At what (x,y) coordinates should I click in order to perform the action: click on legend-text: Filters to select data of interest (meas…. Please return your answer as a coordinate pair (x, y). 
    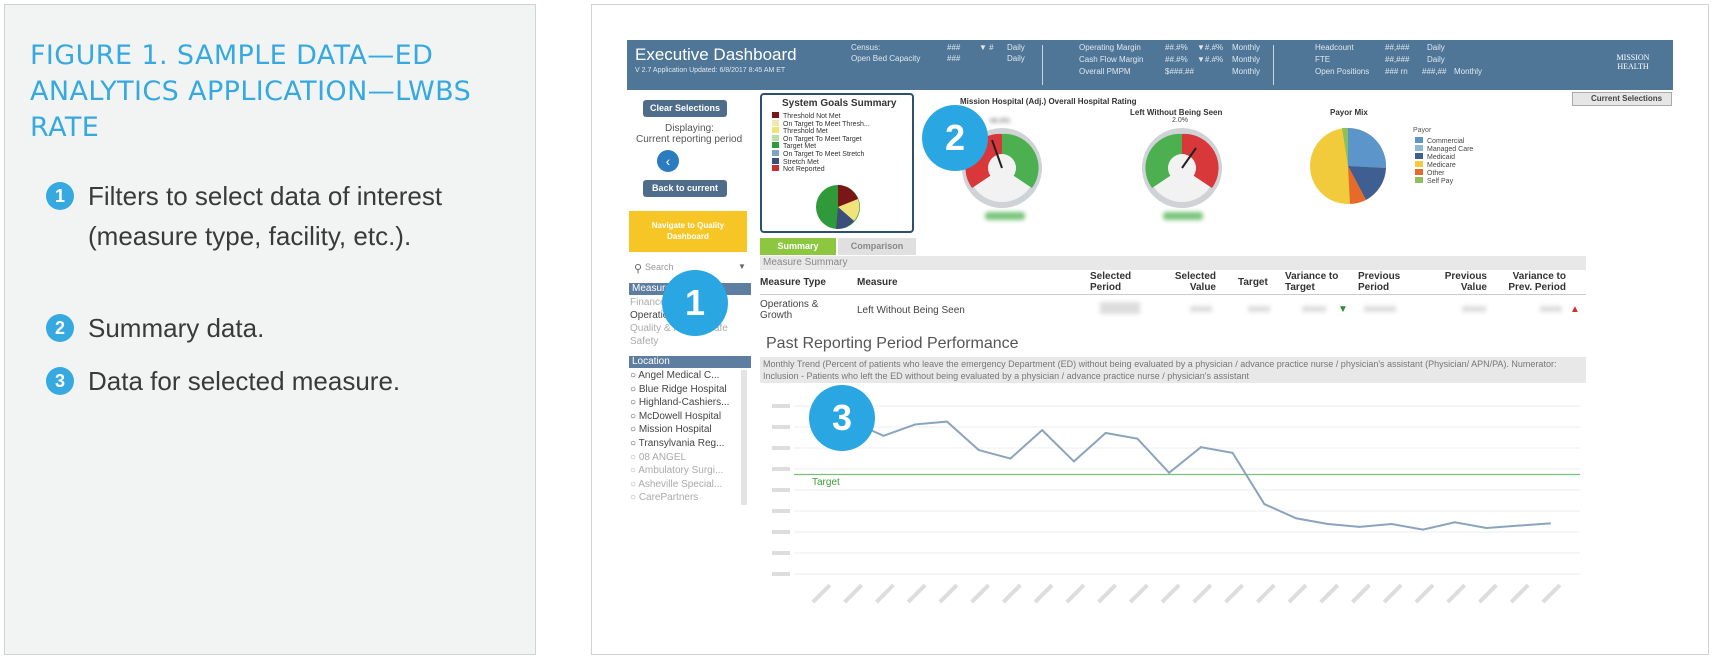
    Looking at the image, I should click on (265, 216).